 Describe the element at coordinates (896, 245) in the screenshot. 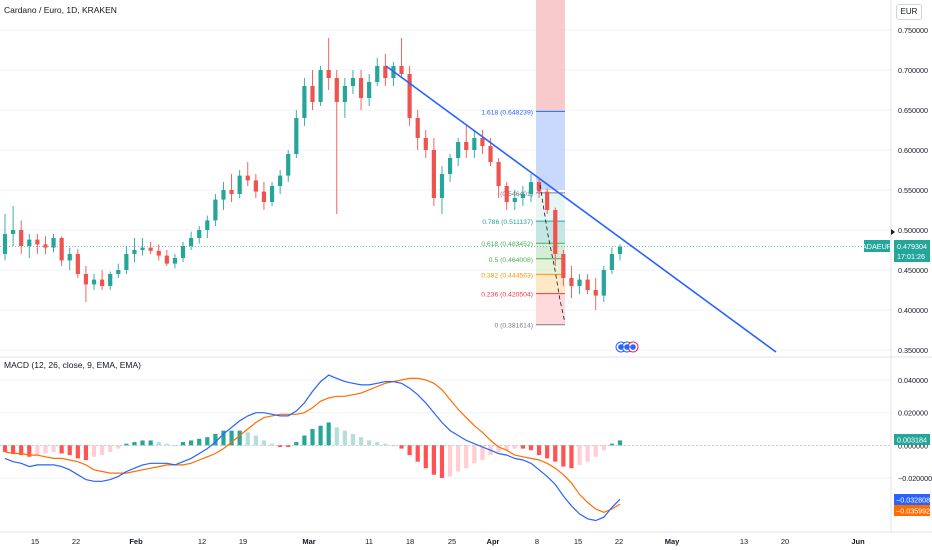

I see `price-badge: ADAEUR 0.479304 17:01:26` at that location.